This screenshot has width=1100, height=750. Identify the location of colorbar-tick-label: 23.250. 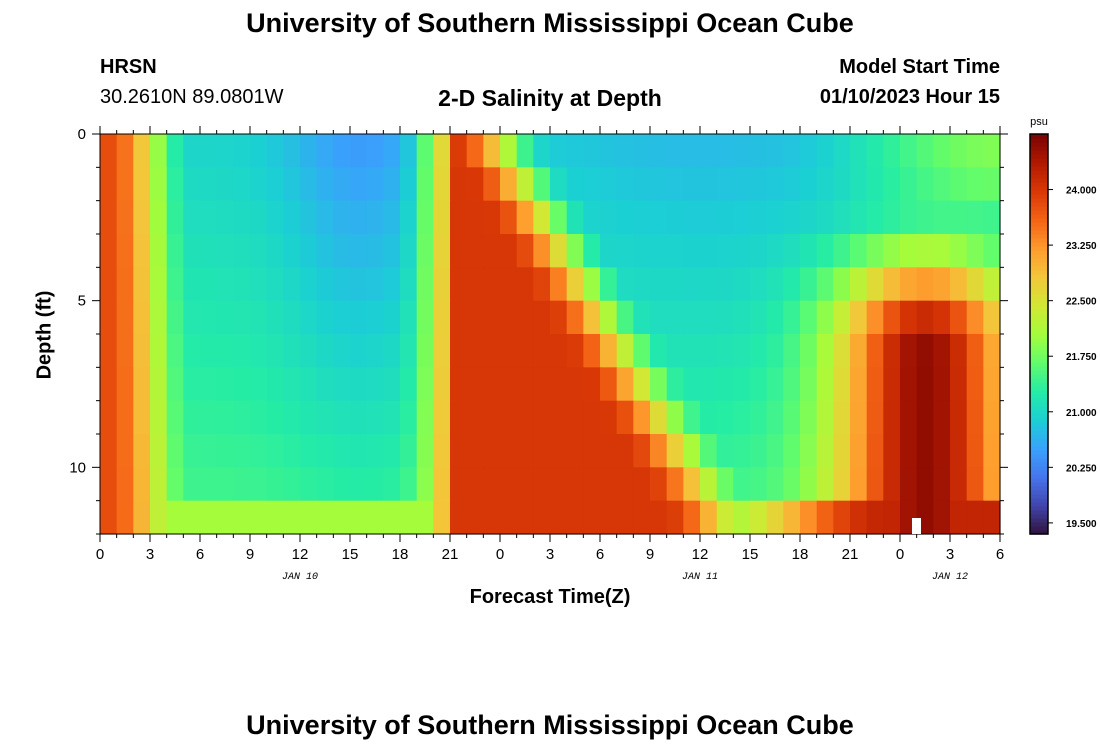
(1081, 246).